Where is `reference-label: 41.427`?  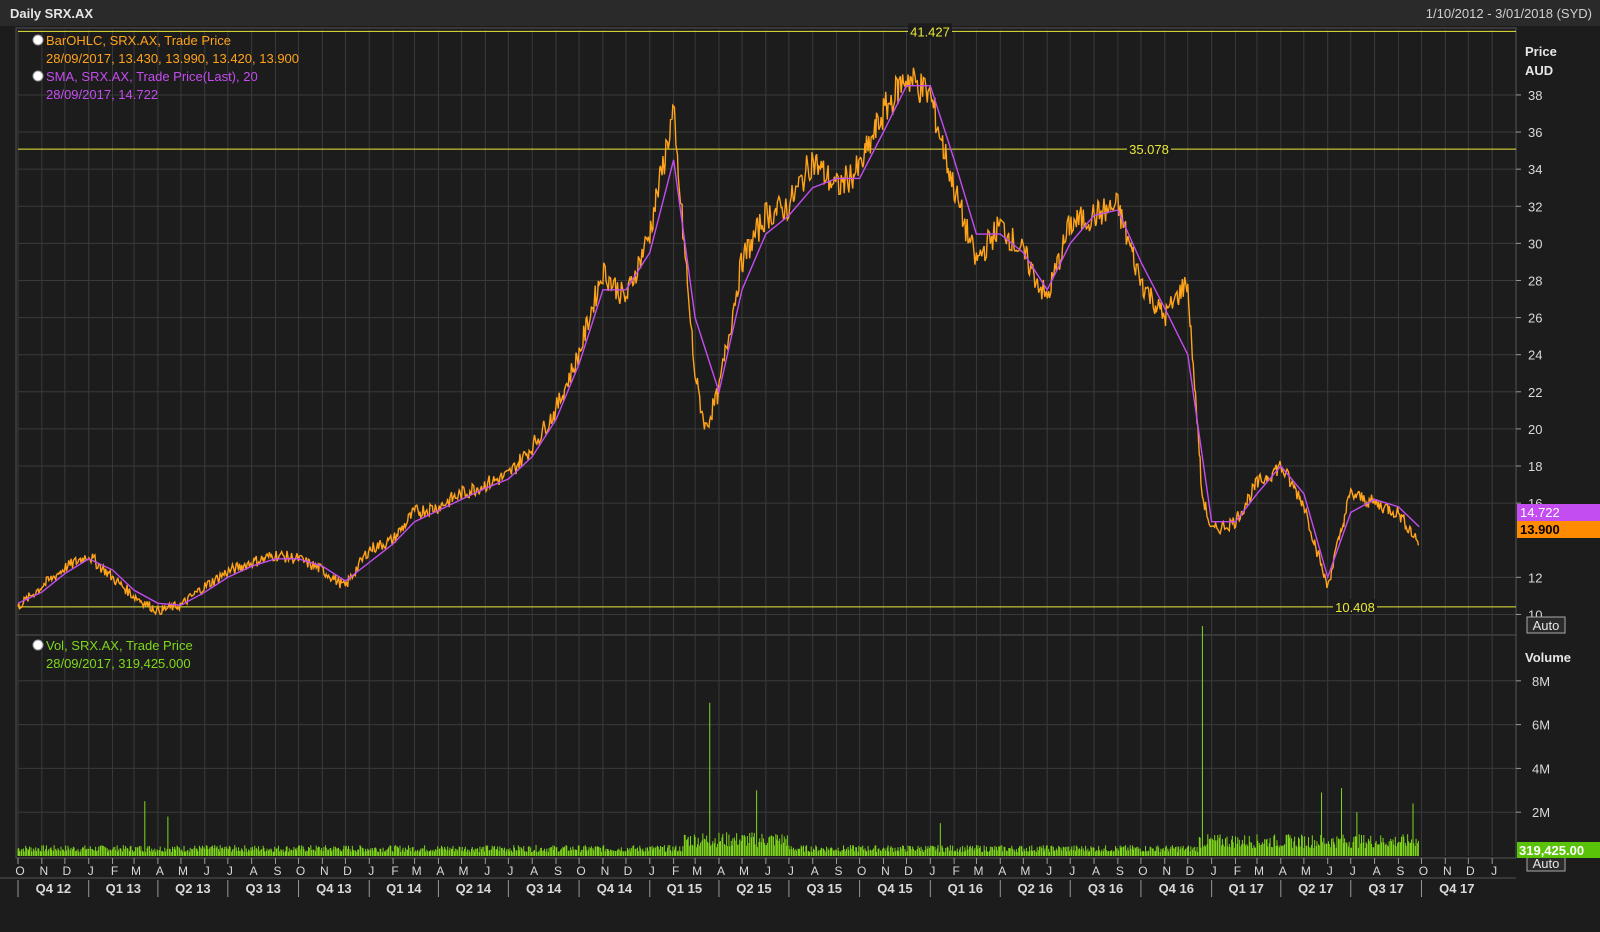
reference-label: 41.427 is located at coordinates (930, 31).